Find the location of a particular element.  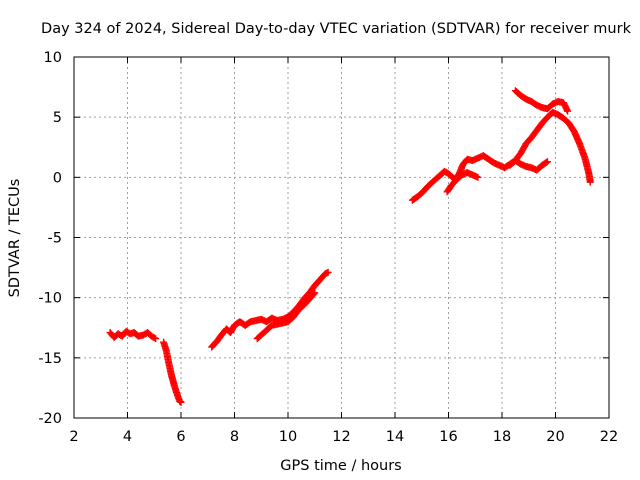

y-tick-label: -10 is located at coordinates (50, 299).